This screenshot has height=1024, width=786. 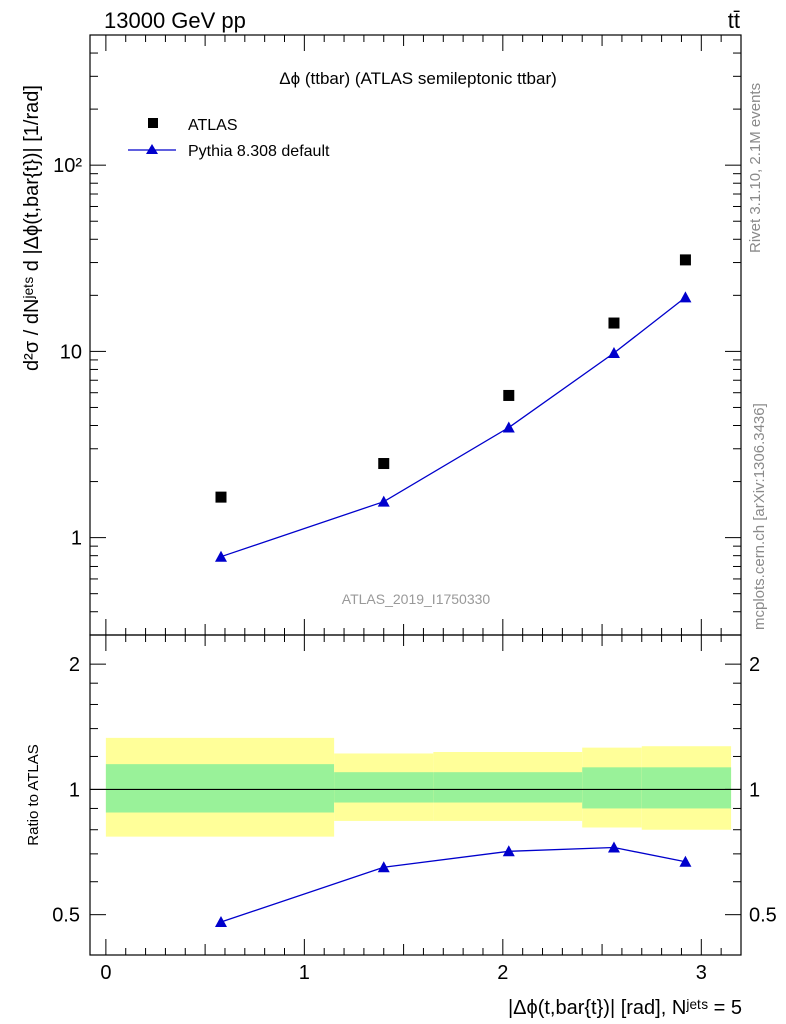 I want to click on ratio-y-tick-label-right: 0.5, so click(x=763, y=916).